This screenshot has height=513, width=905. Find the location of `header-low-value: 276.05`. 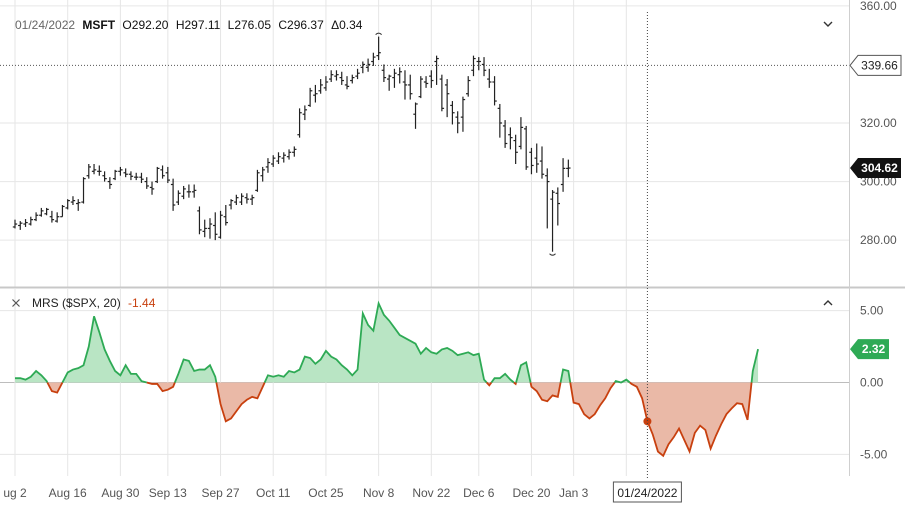

header-low-value: 276.05 is located at coordinates (252, 25).